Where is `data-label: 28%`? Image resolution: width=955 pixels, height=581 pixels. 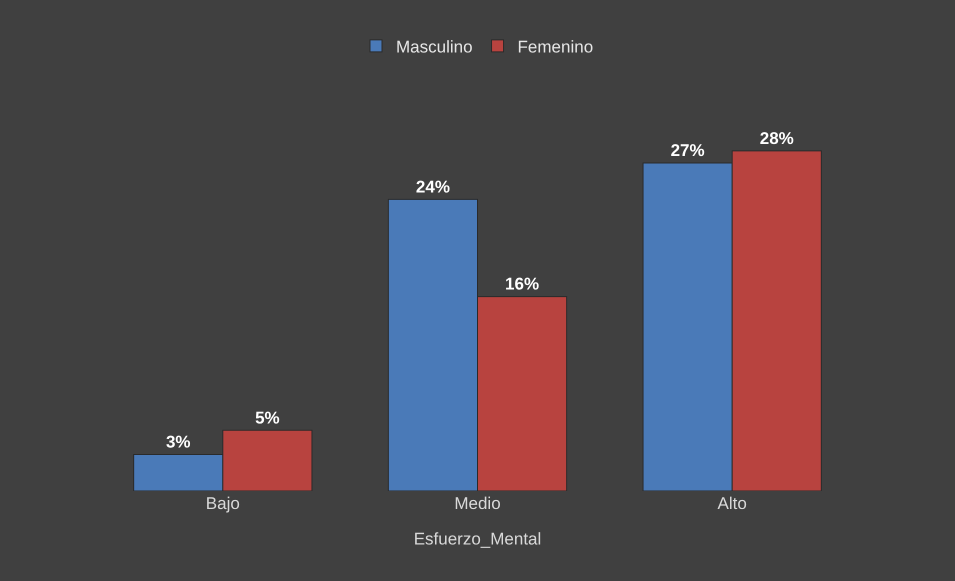 data-label: 28% is located at coordinates (777, 138).